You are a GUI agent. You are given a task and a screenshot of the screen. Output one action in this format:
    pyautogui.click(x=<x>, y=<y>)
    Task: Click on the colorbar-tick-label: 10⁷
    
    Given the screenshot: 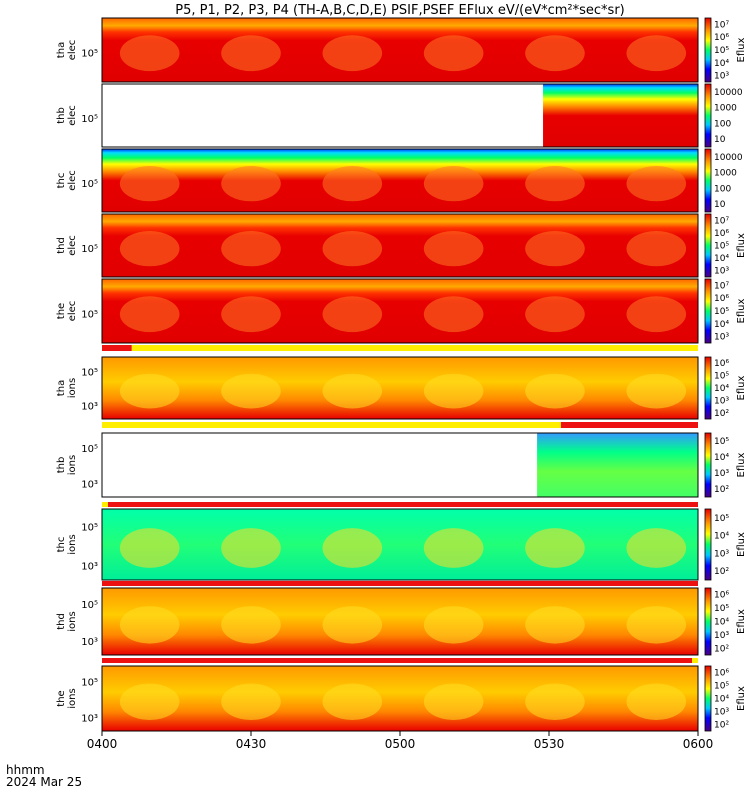 What is the action you would take?
    pyautogui.click(x=721, y=25)
    